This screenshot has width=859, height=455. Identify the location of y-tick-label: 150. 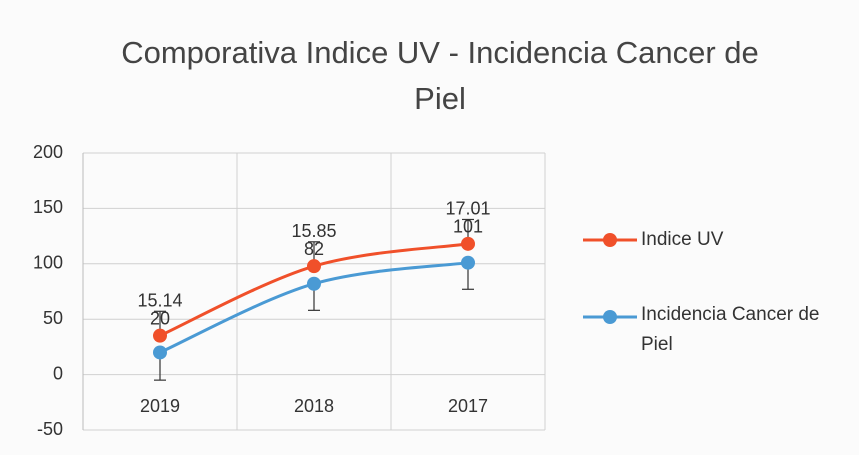
(48, 207).